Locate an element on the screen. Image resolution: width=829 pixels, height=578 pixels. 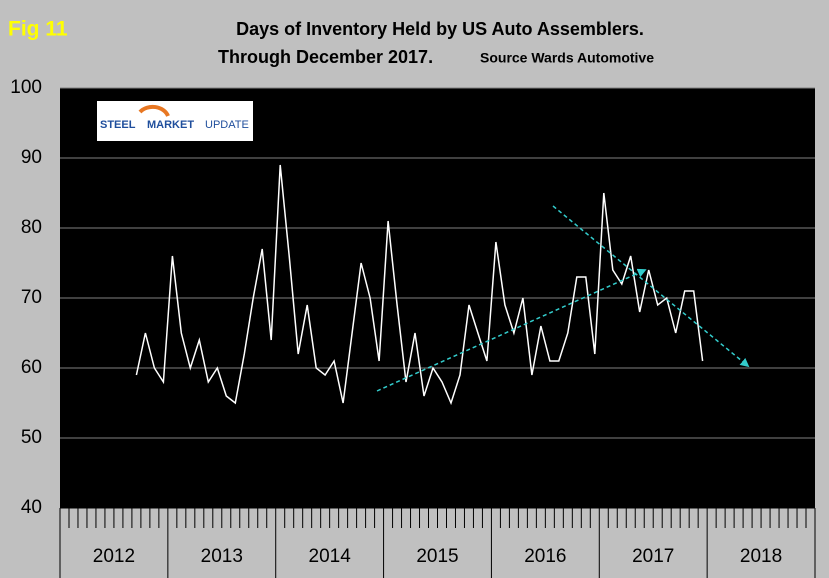
x-group-label: 2018 is located at coordinates (761, 556).